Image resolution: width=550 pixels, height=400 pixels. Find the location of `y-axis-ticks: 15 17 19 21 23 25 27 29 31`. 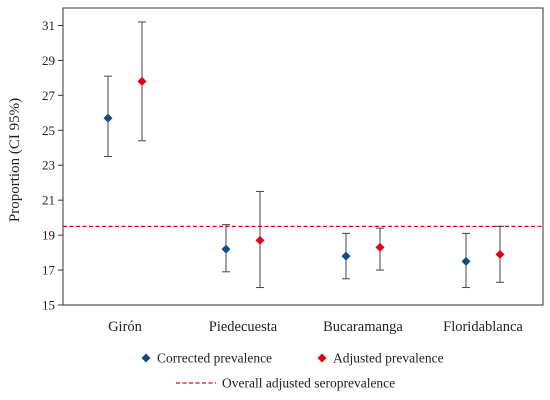

y-axis-ticks: 15 17 19 21 23 25 27 29 31 is located at coordinates (52, 165).